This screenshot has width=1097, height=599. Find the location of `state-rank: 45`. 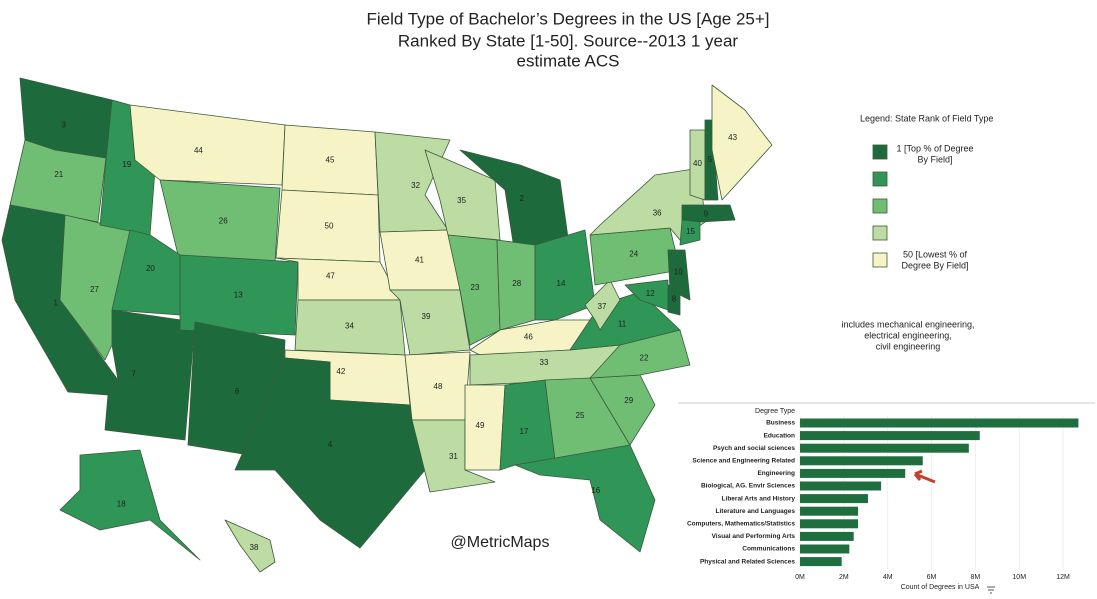

state-rank: 45 is located at coordinates (330, 160).